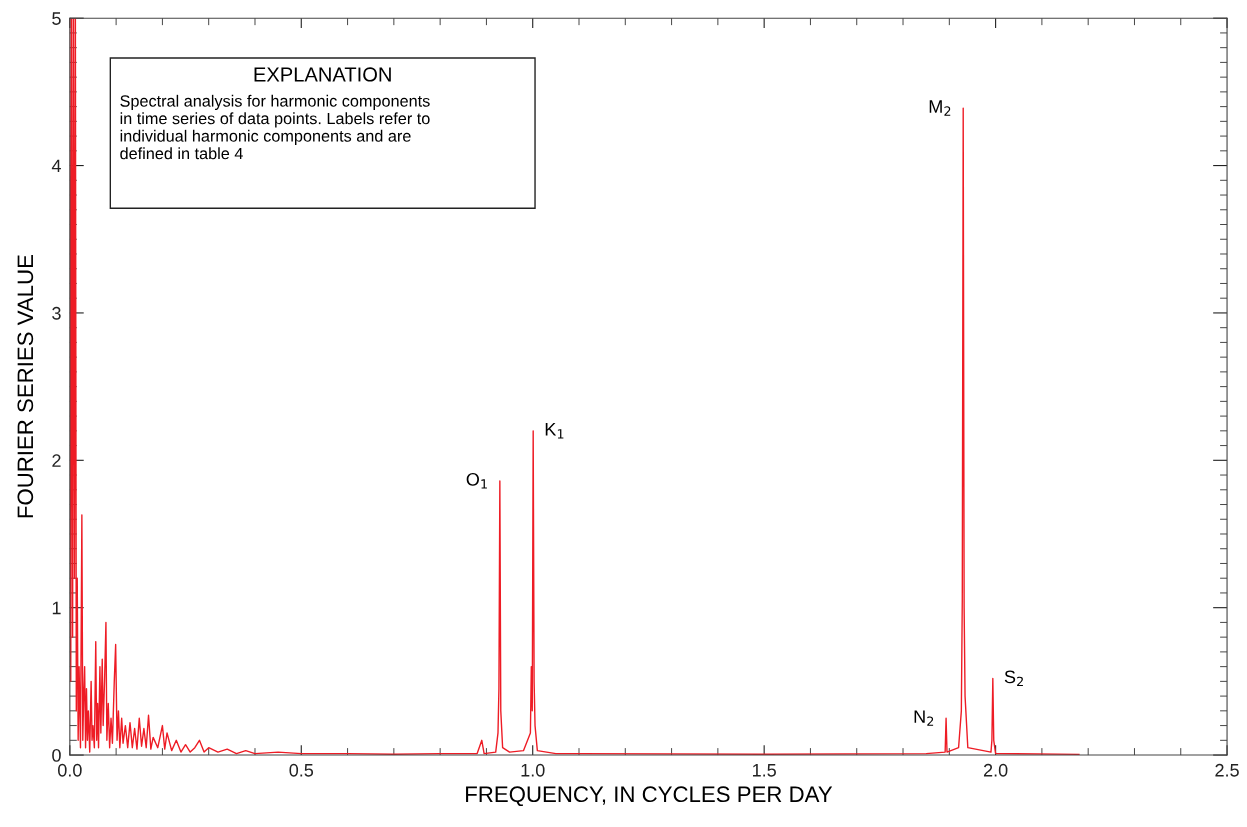 Image resolution: width=1247 pixels, height=827 pixels. Describe the element at coordinates (56, 608) in the screenshot. I see `y-tick-label: 1` at that location.